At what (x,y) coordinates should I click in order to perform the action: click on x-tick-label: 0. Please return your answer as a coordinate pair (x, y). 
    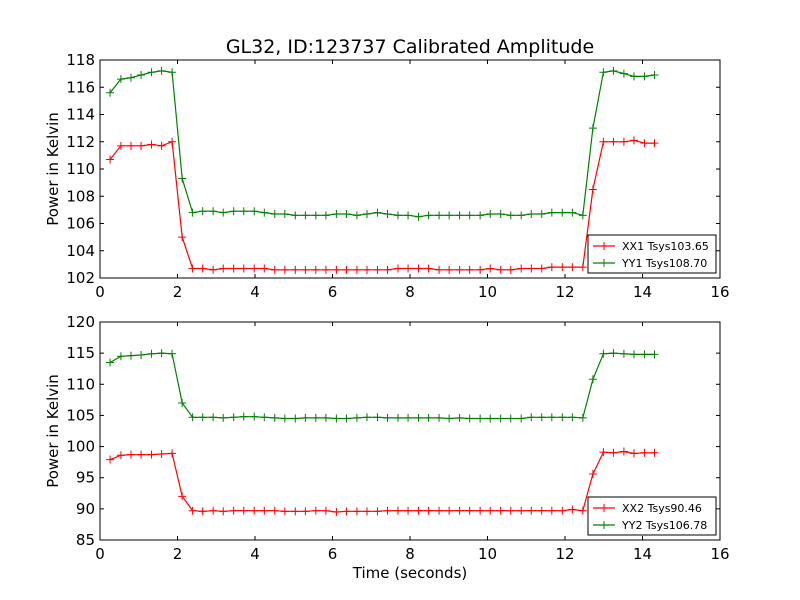
    Looking at the image, I should click on (100, 292).